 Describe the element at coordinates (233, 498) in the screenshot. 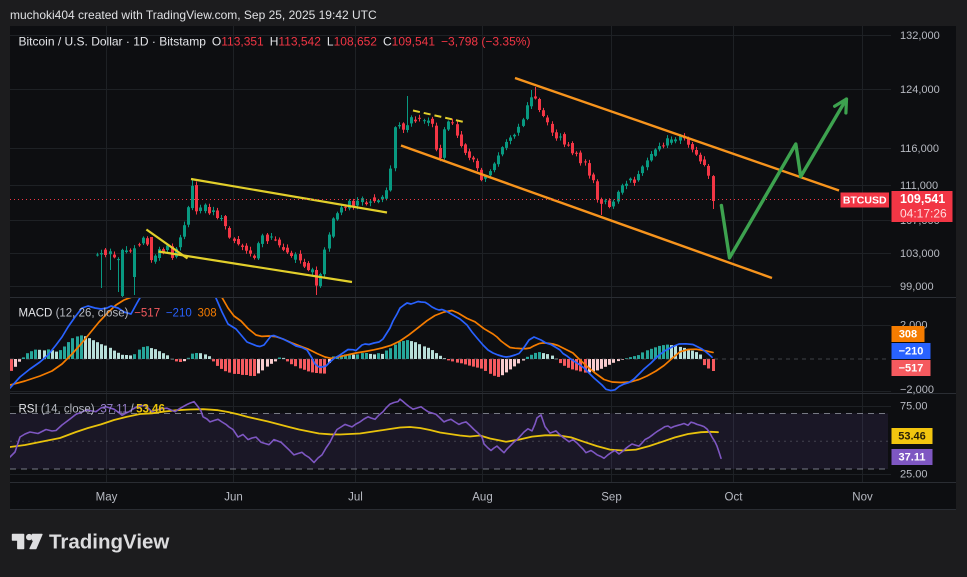

I see `svg-text: Jun` at that location.